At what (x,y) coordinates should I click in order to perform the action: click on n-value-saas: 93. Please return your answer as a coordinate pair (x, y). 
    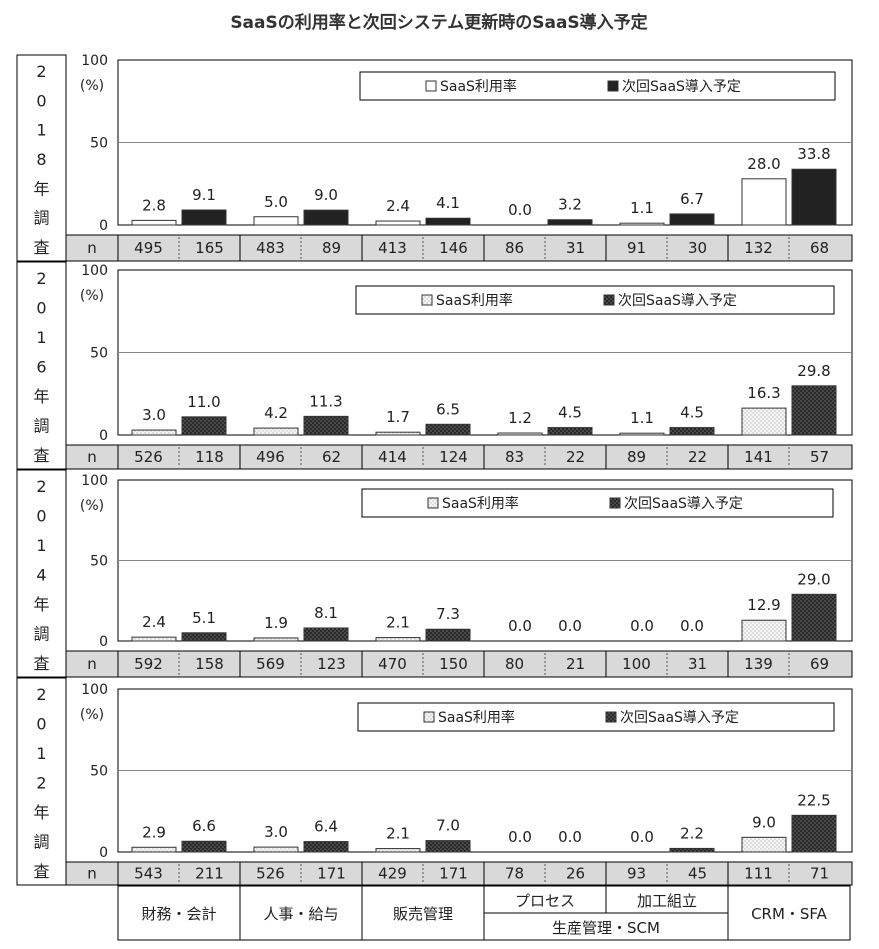
    Looking at the image, I should click on (636, 874).